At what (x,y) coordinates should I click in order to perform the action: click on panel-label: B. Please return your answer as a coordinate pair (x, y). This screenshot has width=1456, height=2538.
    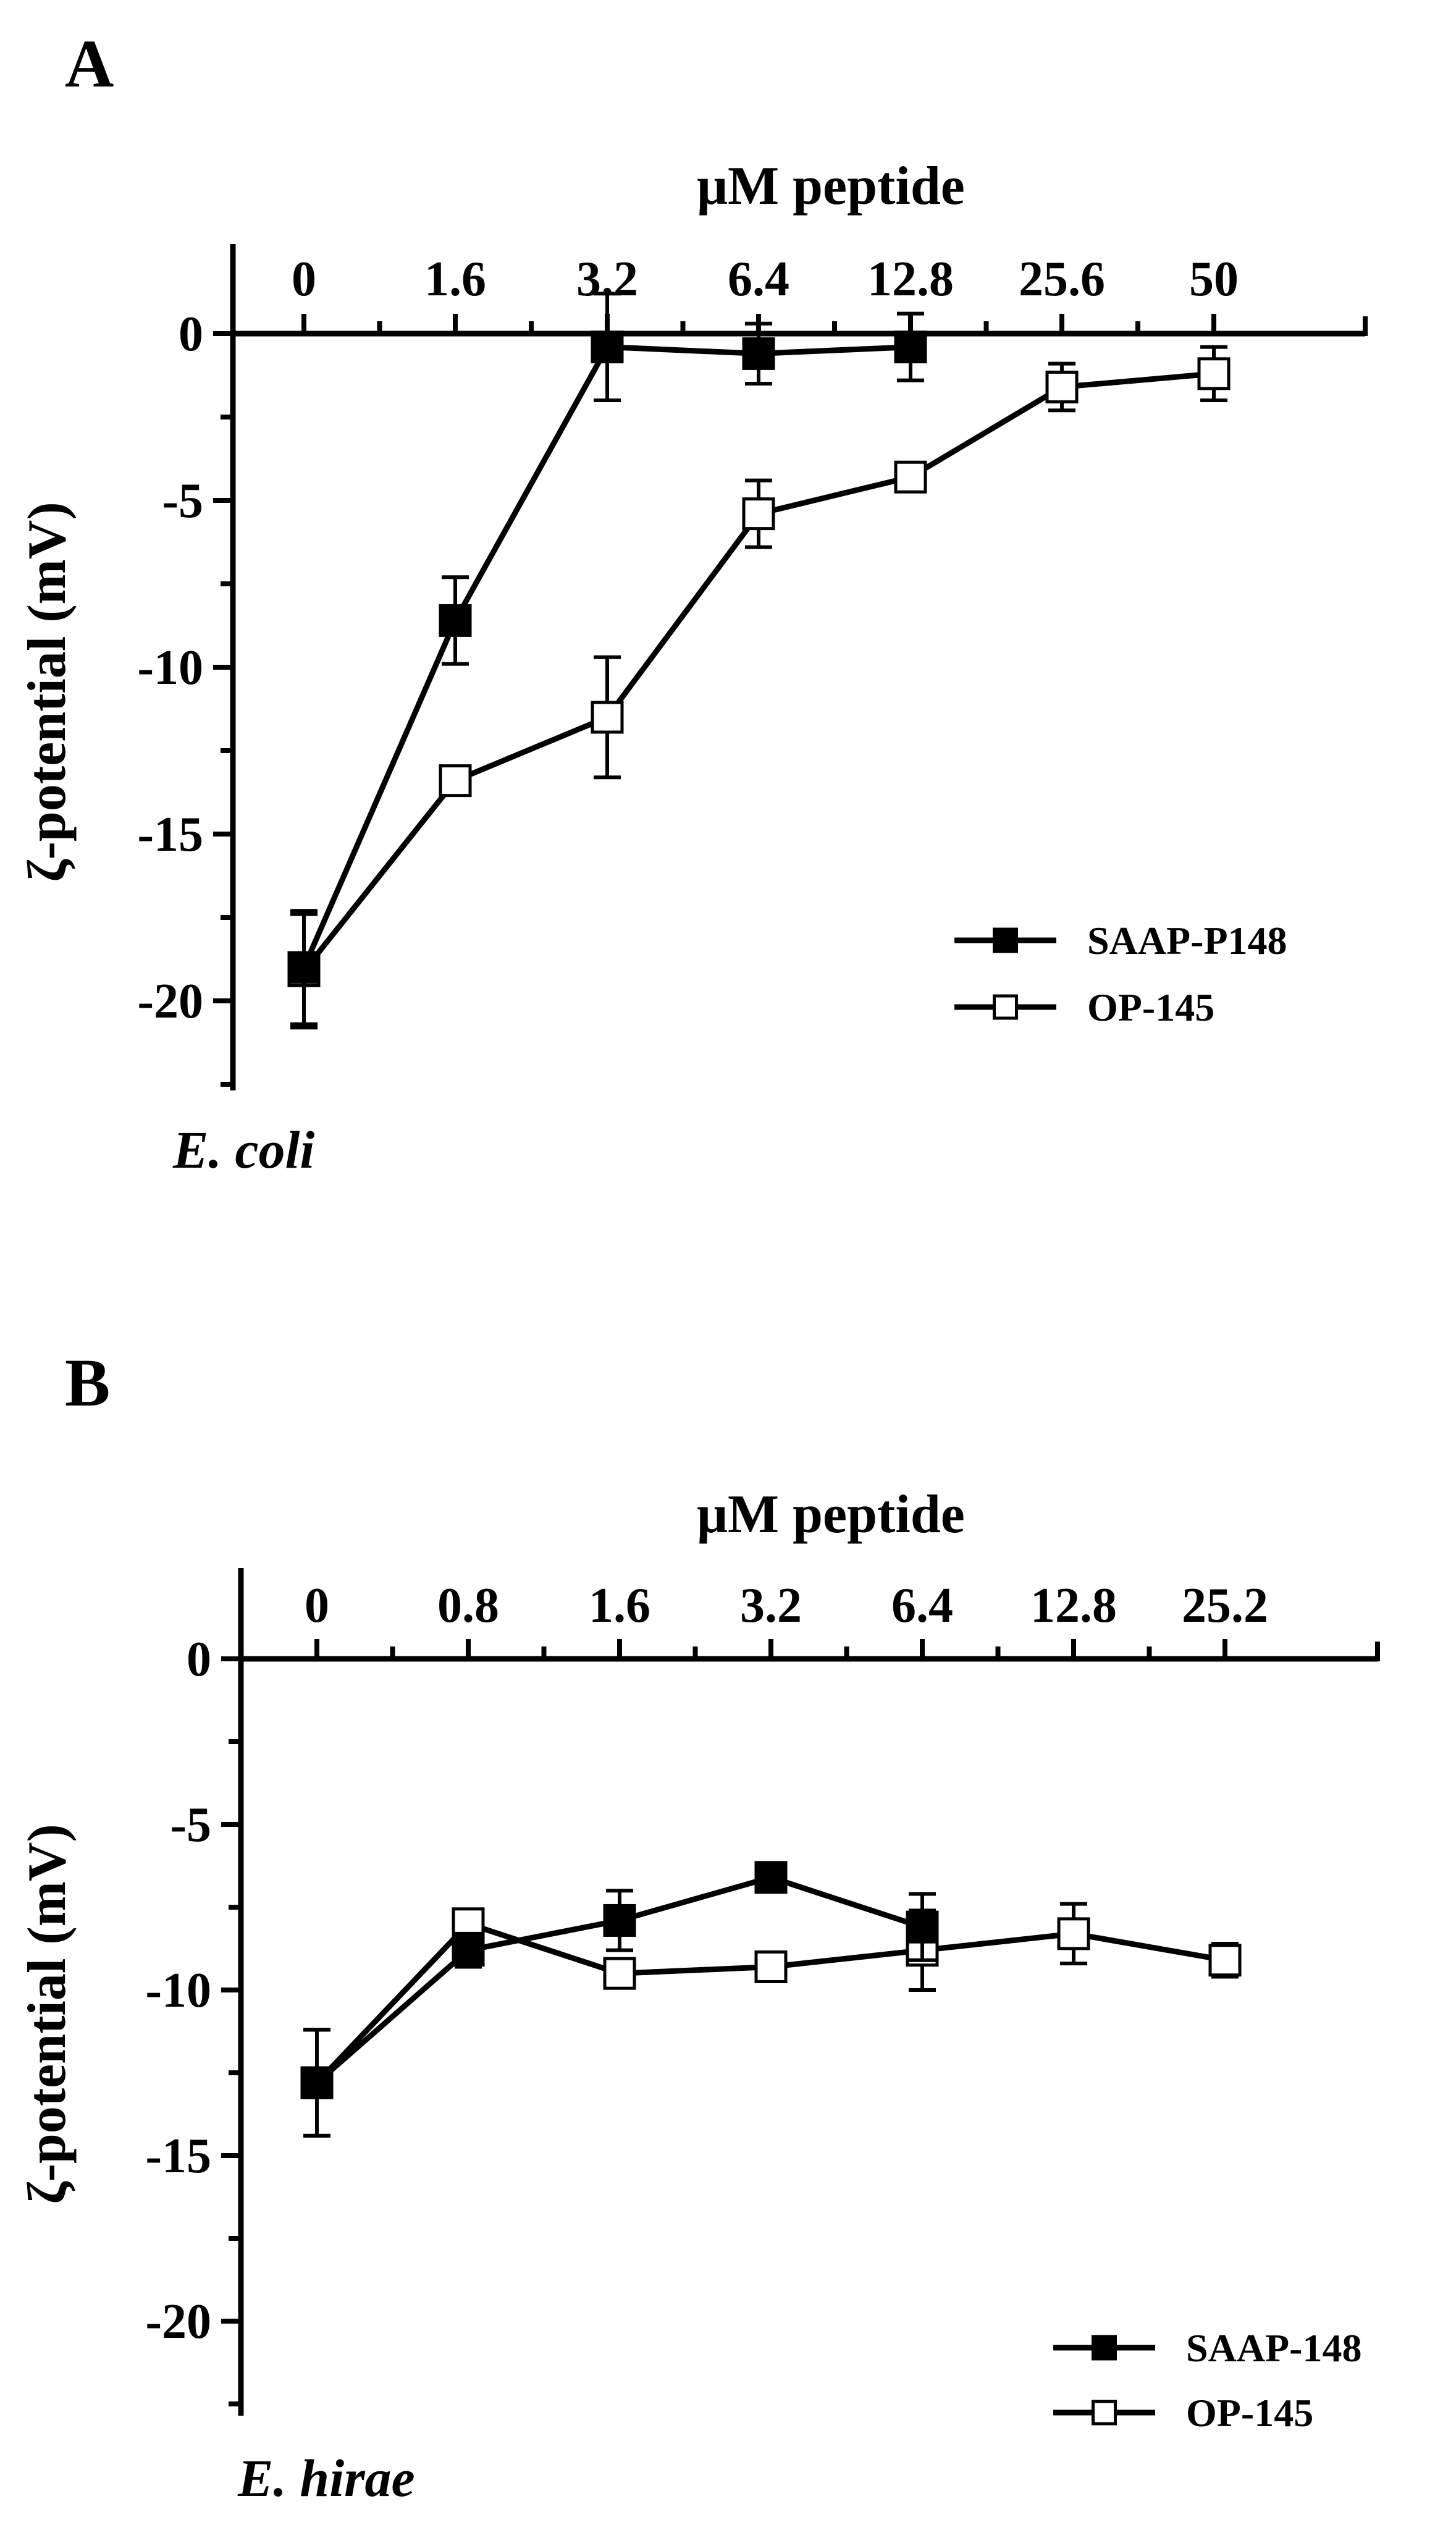
    Looking at the image, I should click on (87, 1382).